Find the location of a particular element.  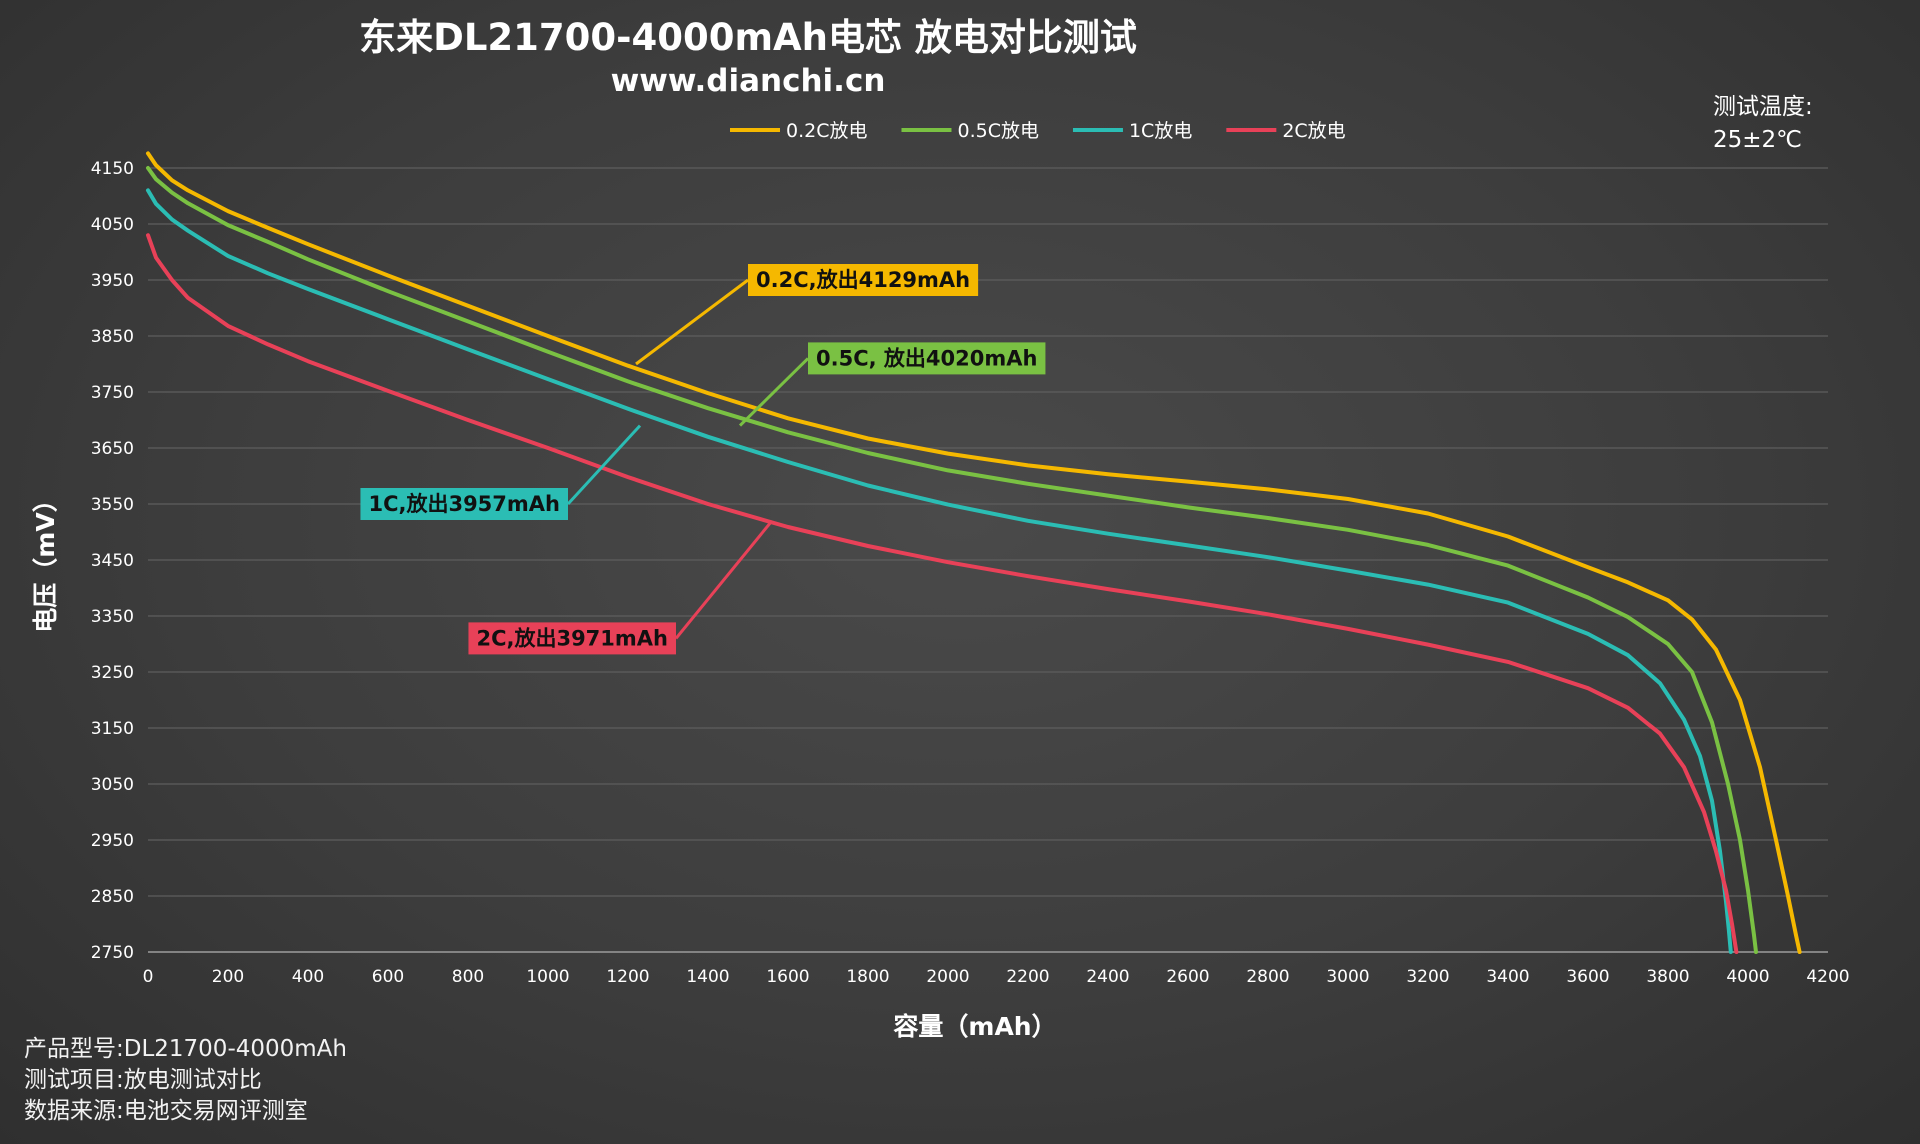

x-tick-label: 1400 is located at coordinates (707, 977).